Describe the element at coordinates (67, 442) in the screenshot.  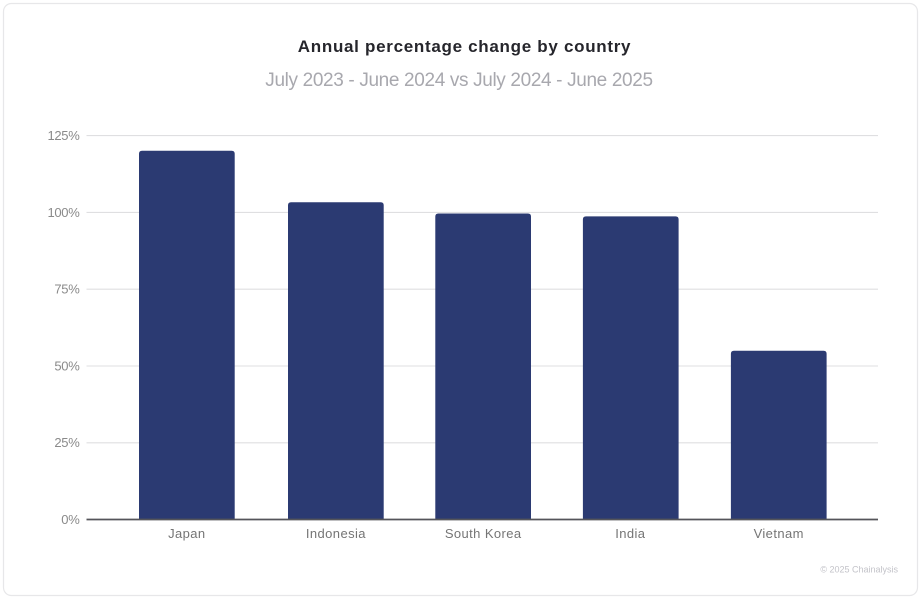
I see `svg-text: 25%` at that location.